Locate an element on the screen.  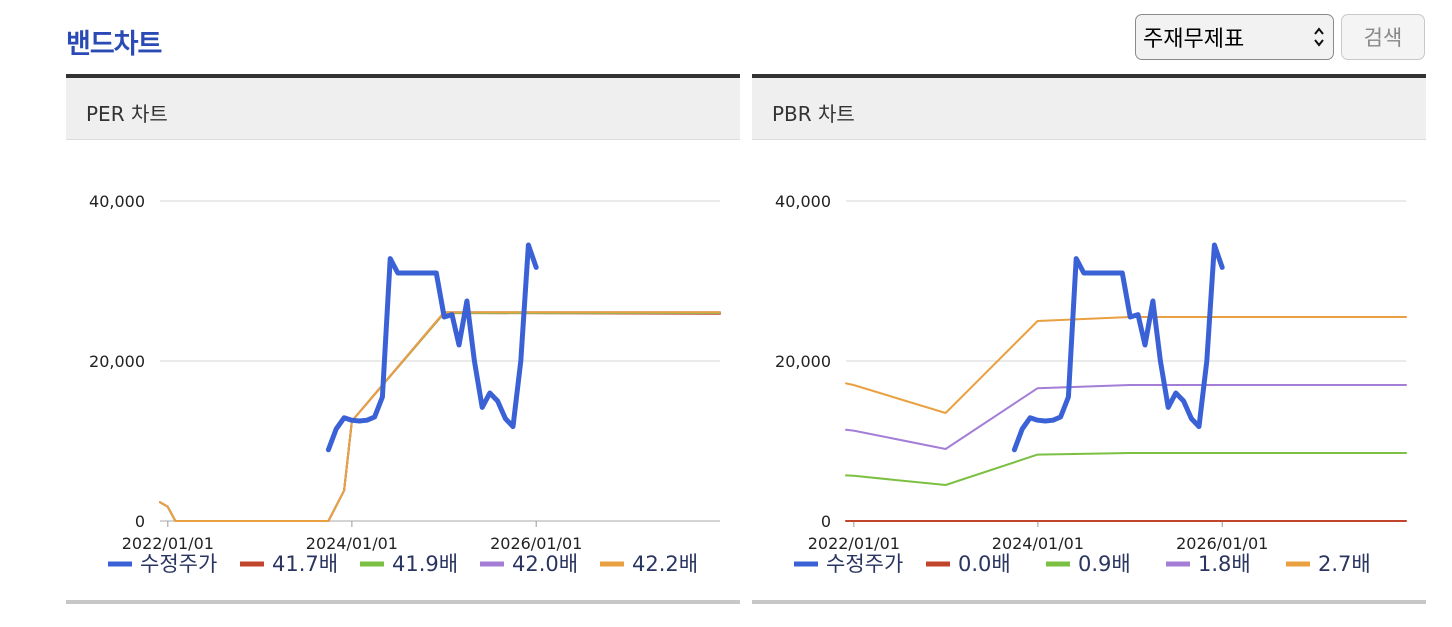
per-chart-header: PER 차트 is located at coordinates (403, 109).